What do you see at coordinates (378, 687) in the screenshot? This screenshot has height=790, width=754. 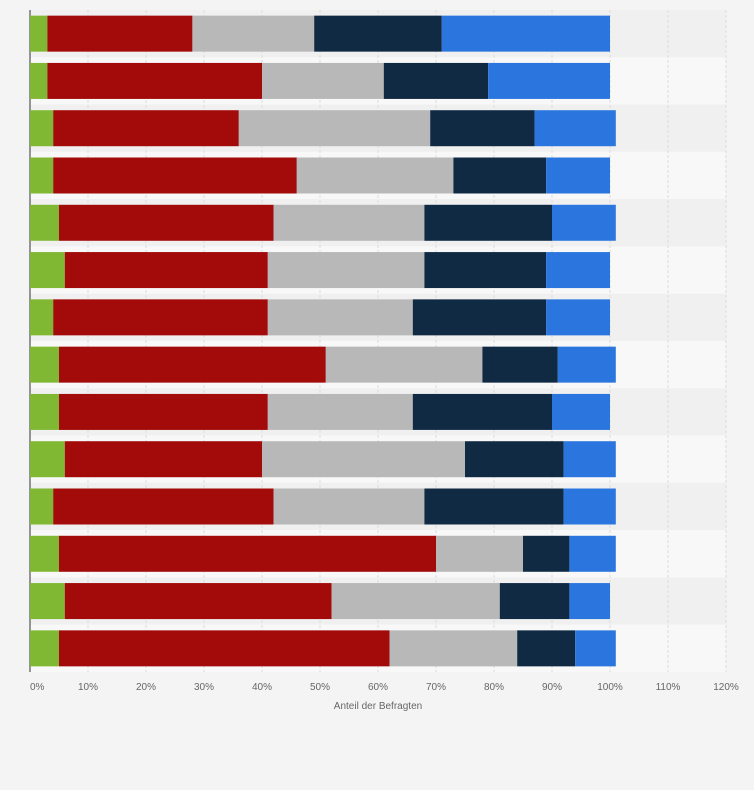 I see `x-tick-label: 60%` at bounding box center [378, 687].